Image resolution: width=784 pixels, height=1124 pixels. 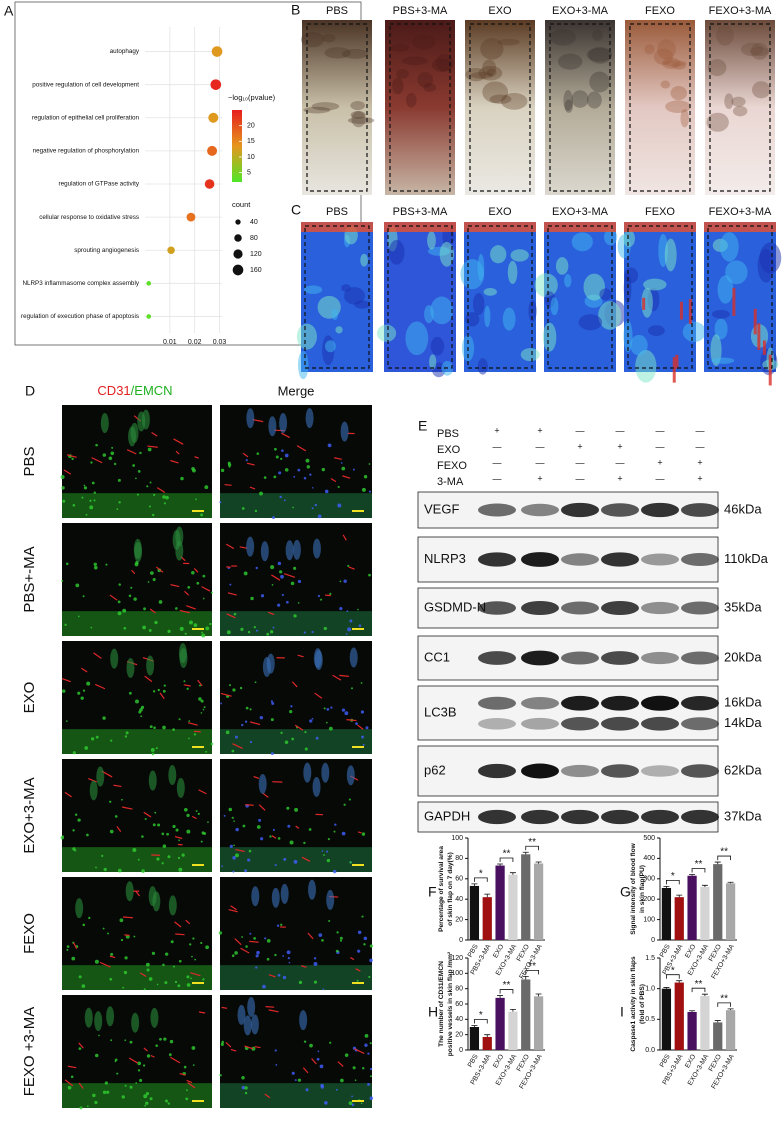 What do you see at coordinates (80, 283) in the screenshot?
I see `y-category-label: NLRP3 inflammasome complex assembly` at bounding box center [80, 283].